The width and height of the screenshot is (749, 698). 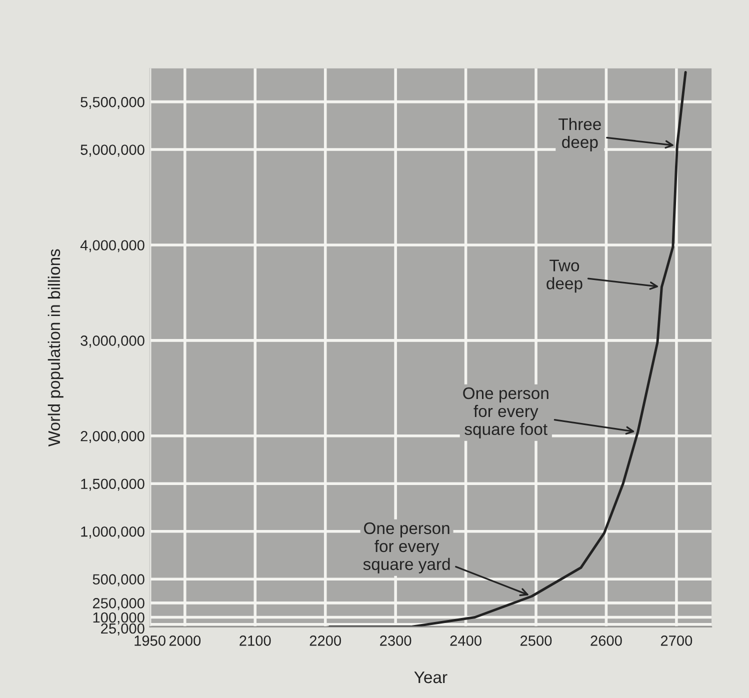 What do you see at coordinates (118, 580) in the screenshot?
I see `y-tick-label: 500,000` at bounding box center [118, 580].